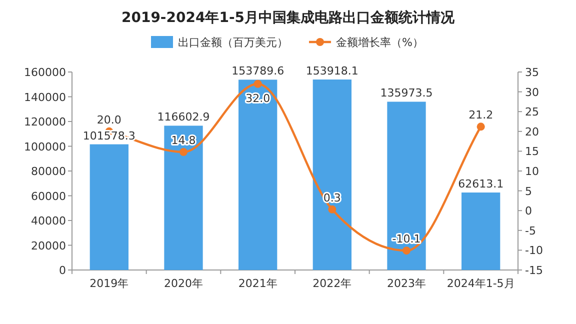 This screenshot has width=576, height=324. Describe the element at coordinates (45, 122) in the screenshot. I see `y-tick-label: 120000` at that location.